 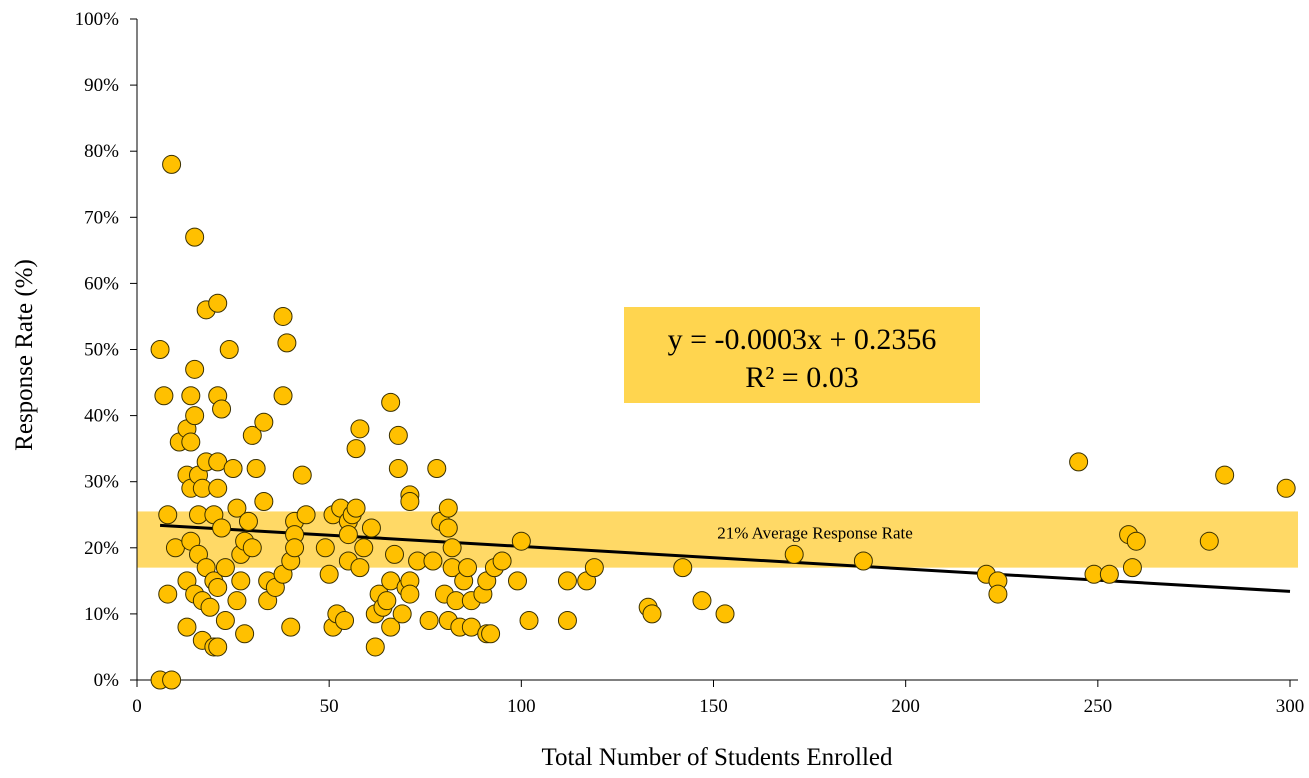 I want to click on trendline-equation: y = -0.0003x + 0.2356, so click(x=802, y=339).